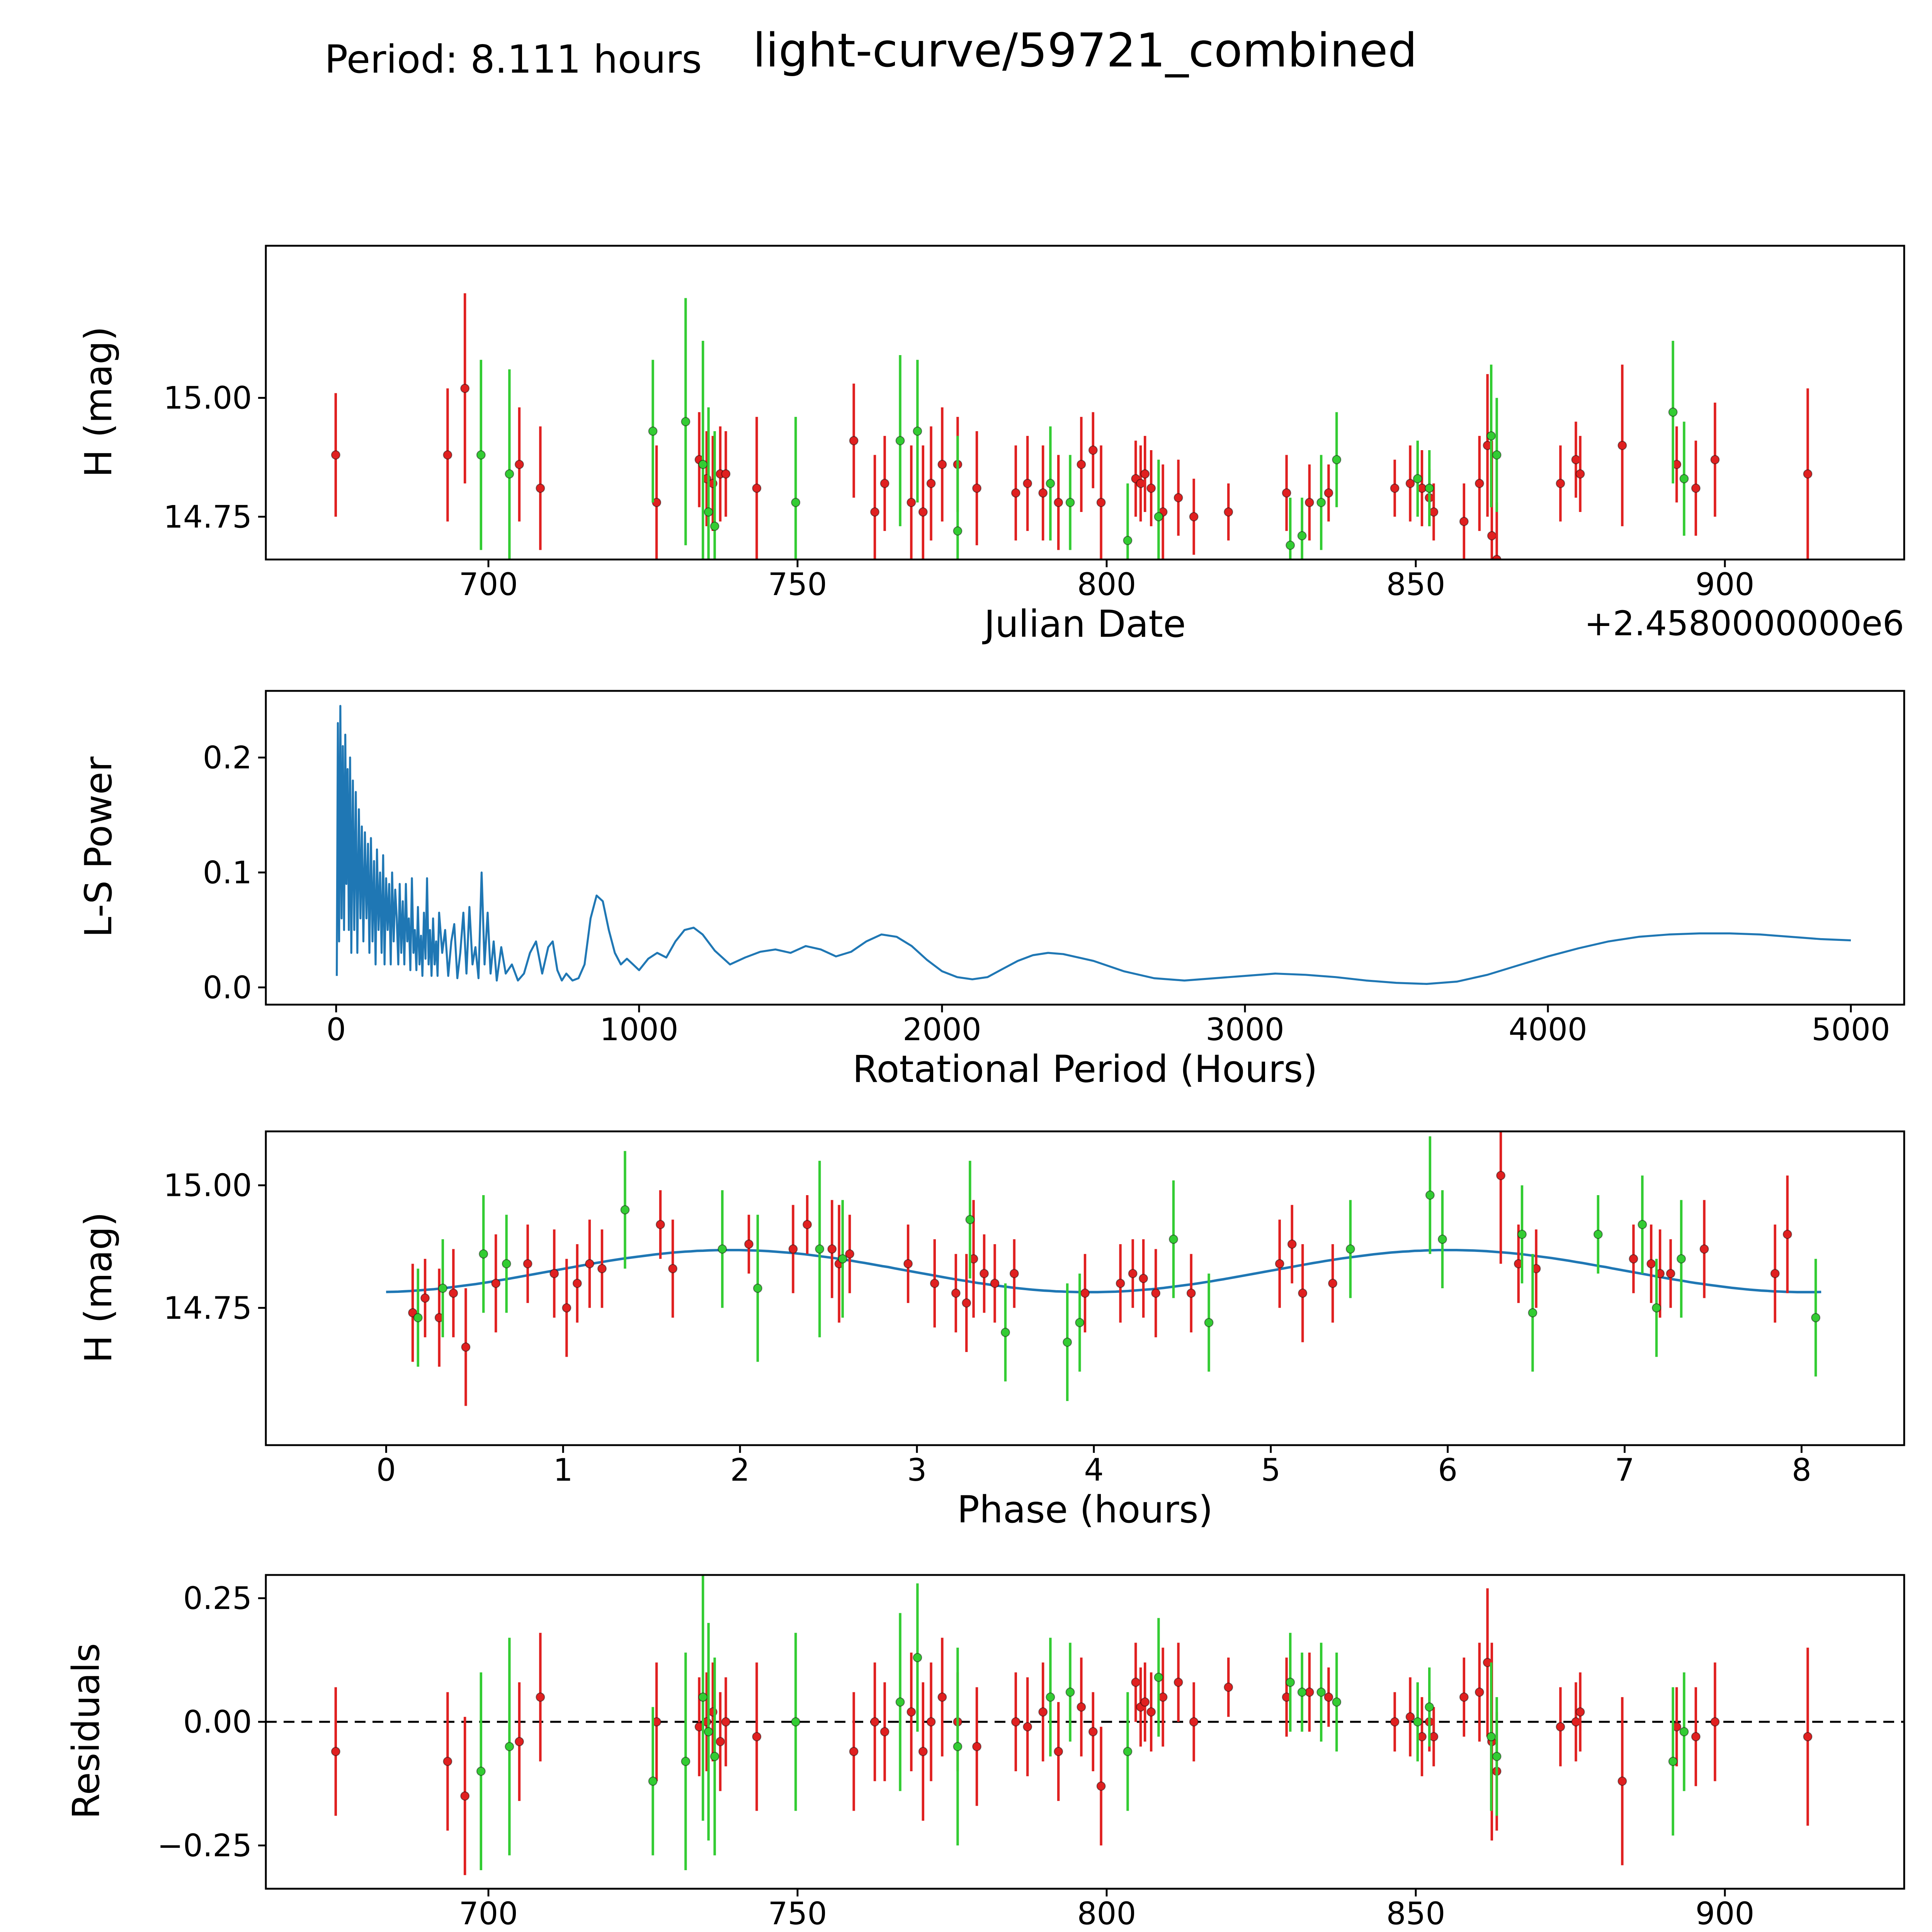 The height and width of the screenshot is (1932, 1932). What do you see at coordinates (1085, 52) in the screenshot?
I see `figure-title: light-curve/59721_combined` at bounding box center [1085, 52].